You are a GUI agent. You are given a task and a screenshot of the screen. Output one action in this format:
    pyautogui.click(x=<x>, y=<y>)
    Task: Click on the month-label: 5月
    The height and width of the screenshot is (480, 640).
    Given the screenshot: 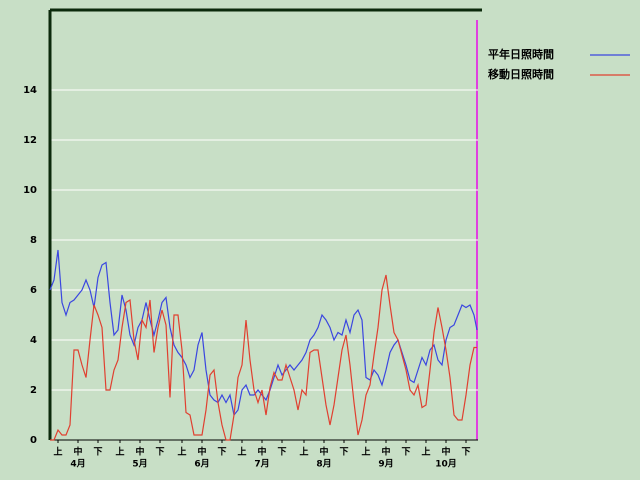 What is the action you would take?
    pyautogui.click(x=139, y=464)
    